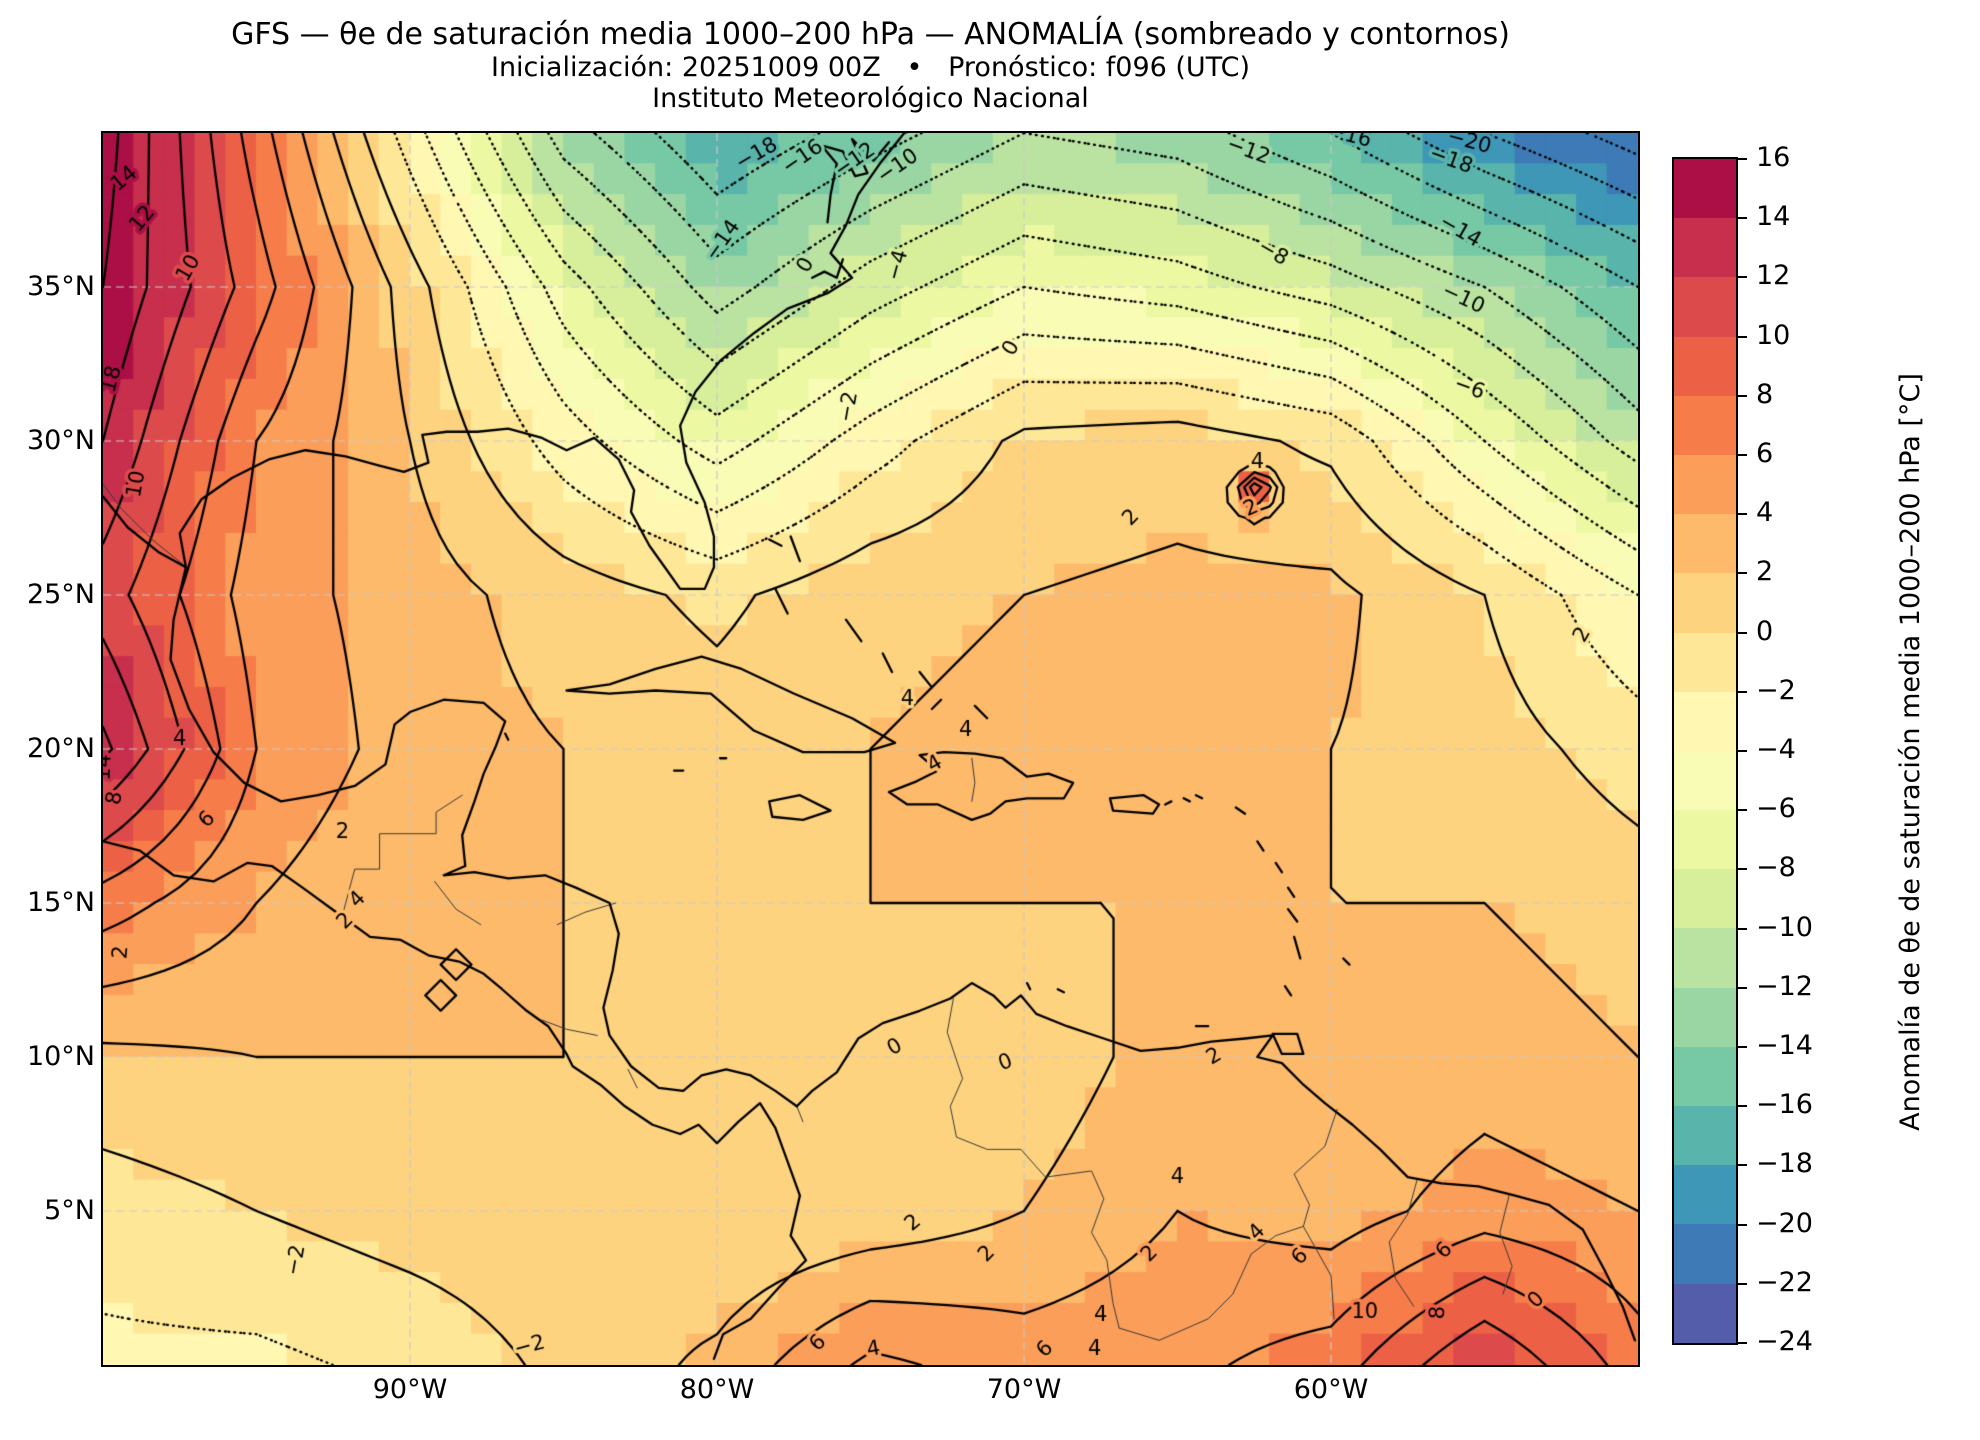  I want to click on colorbar-tick-label: 14, so click(1773, 217).